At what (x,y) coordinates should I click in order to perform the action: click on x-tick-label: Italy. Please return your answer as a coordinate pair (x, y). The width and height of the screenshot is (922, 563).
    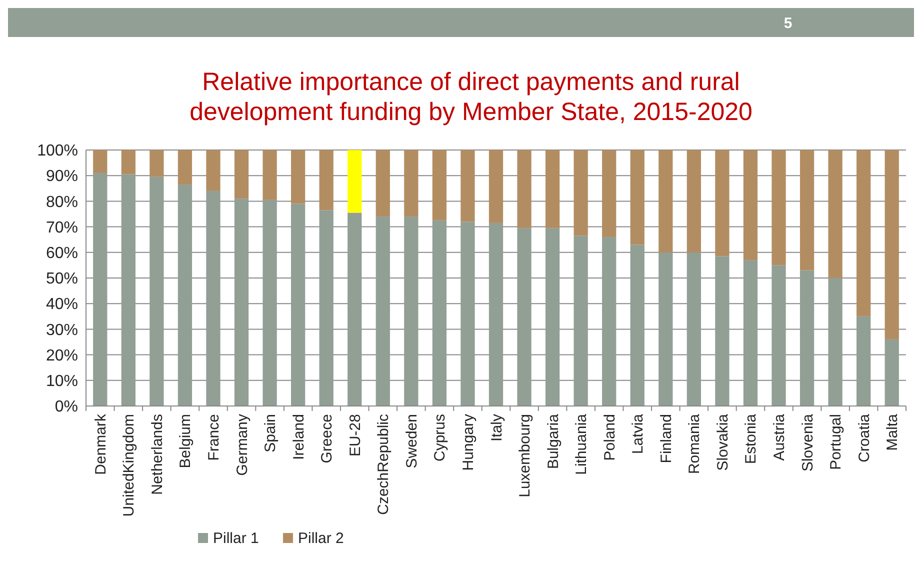
    Looking at the image, I should click on (497, 428).